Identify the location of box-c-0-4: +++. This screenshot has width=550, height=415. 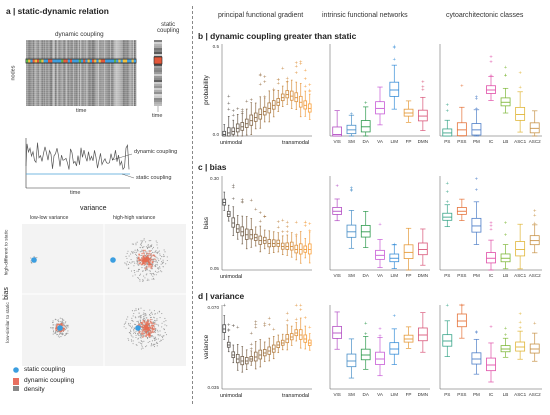
(242, 221).